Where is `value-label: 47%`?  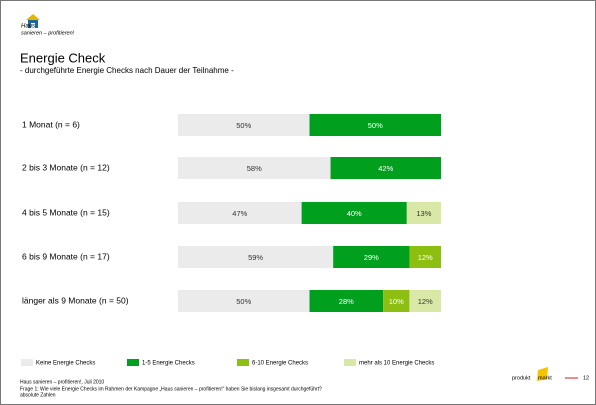 value-label: 47% is located at coordinates (239, 213).